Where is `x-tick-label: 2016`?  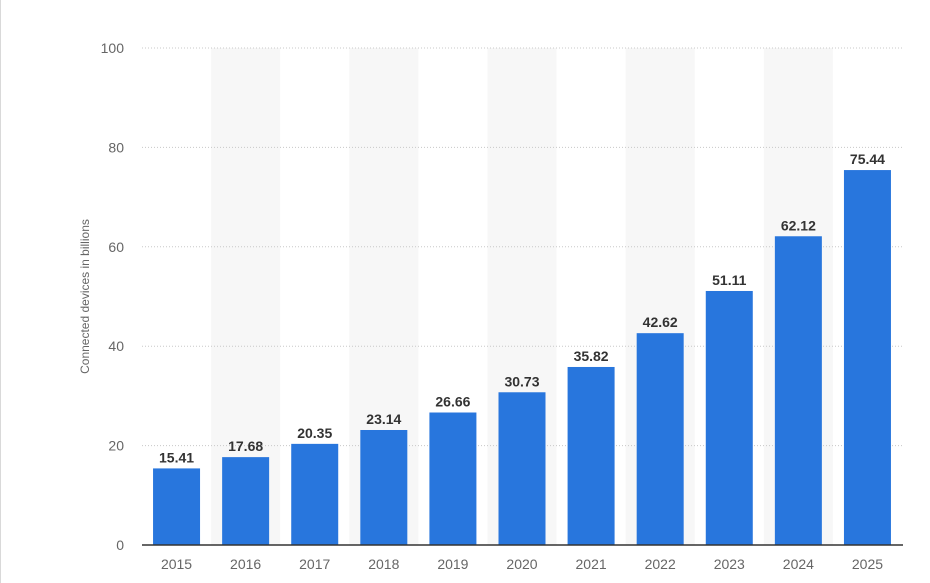
x-tick-label: 2016 is located at coordinates (245, 564).